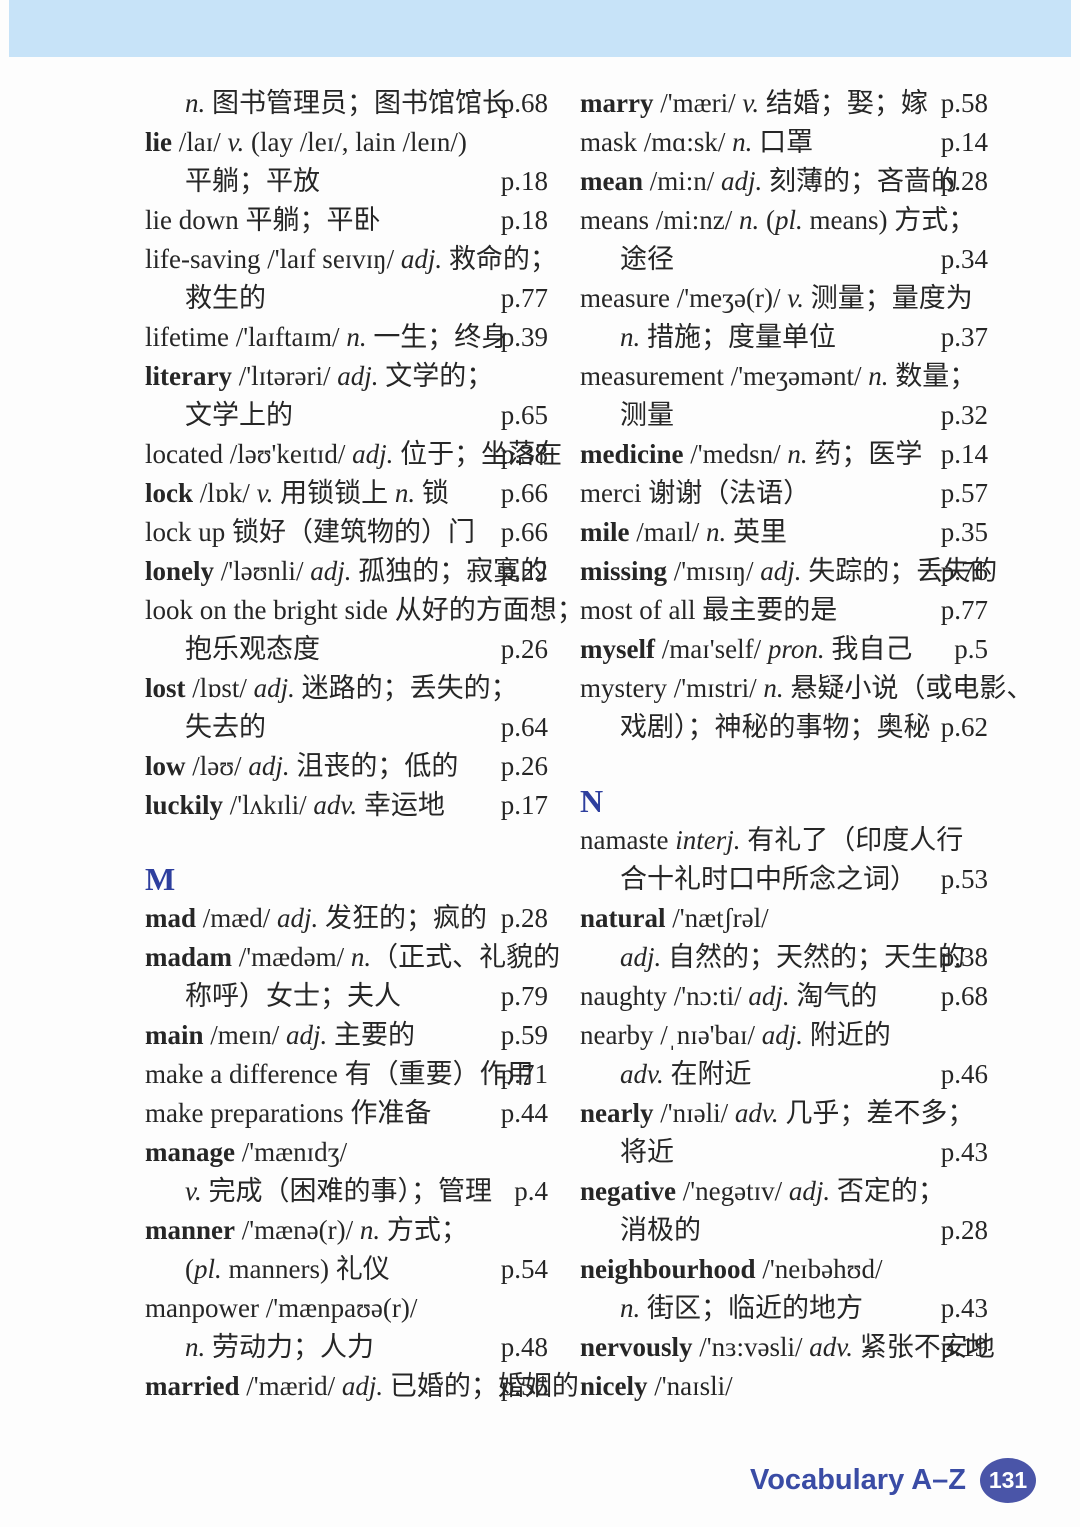 The height and width of the screenshot is (1527, 1080). I want to click on page-reference: p.76, so click(964, 571).